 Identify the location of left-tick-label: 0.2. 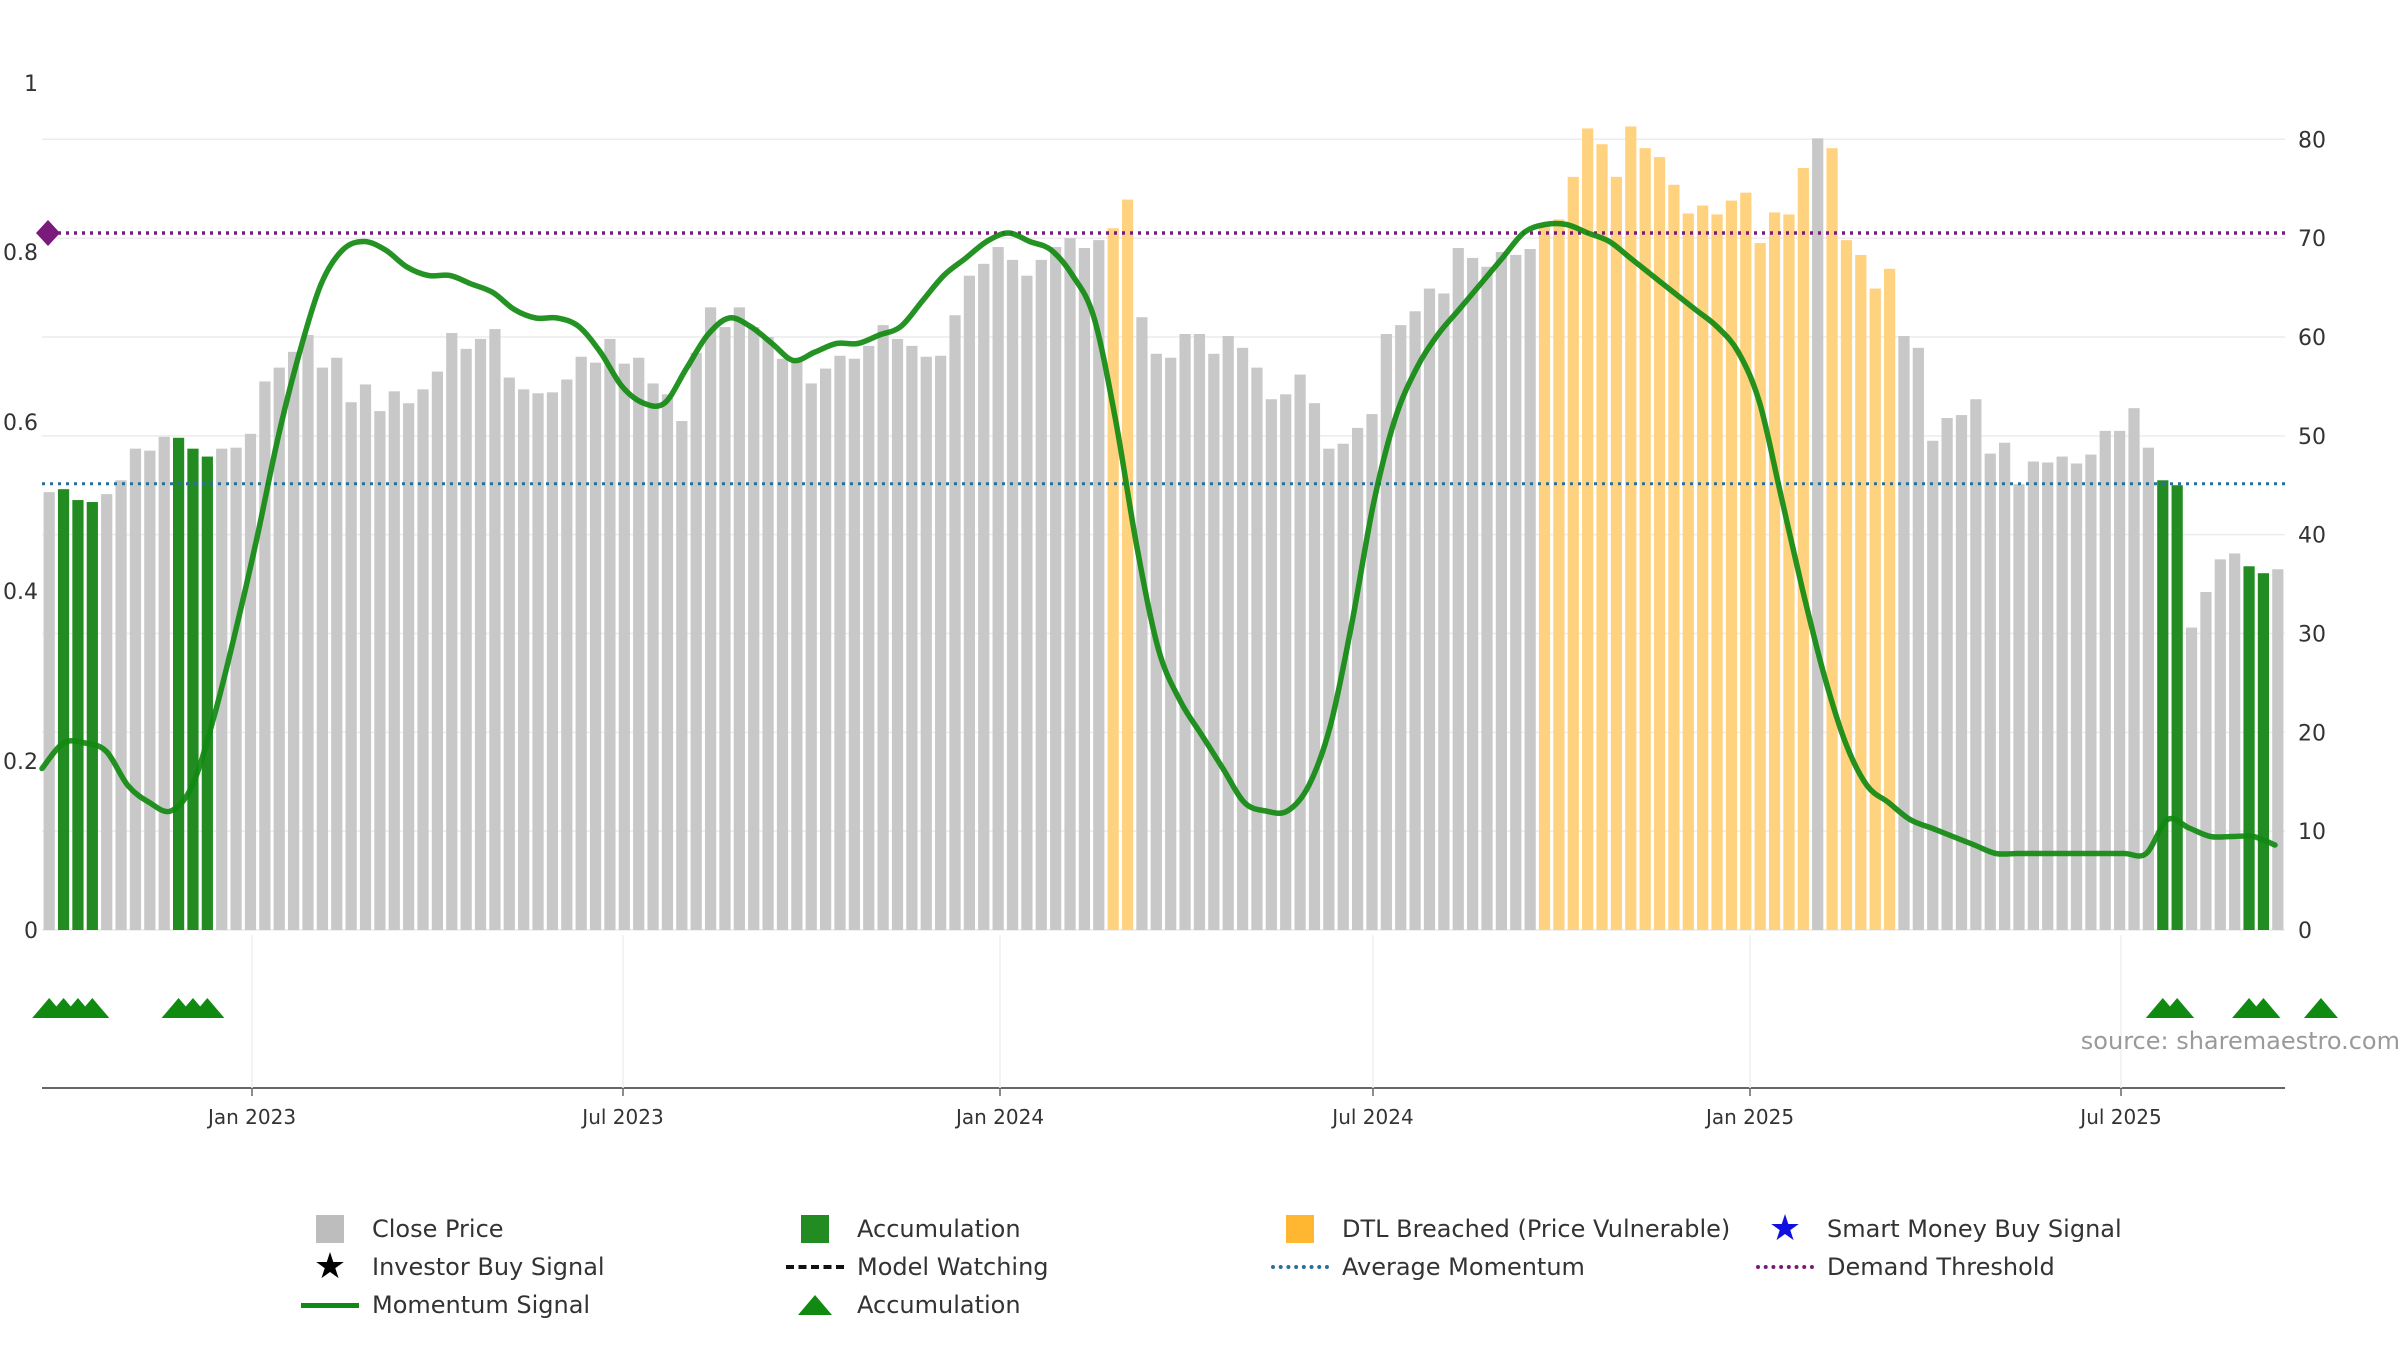
(20, 762).